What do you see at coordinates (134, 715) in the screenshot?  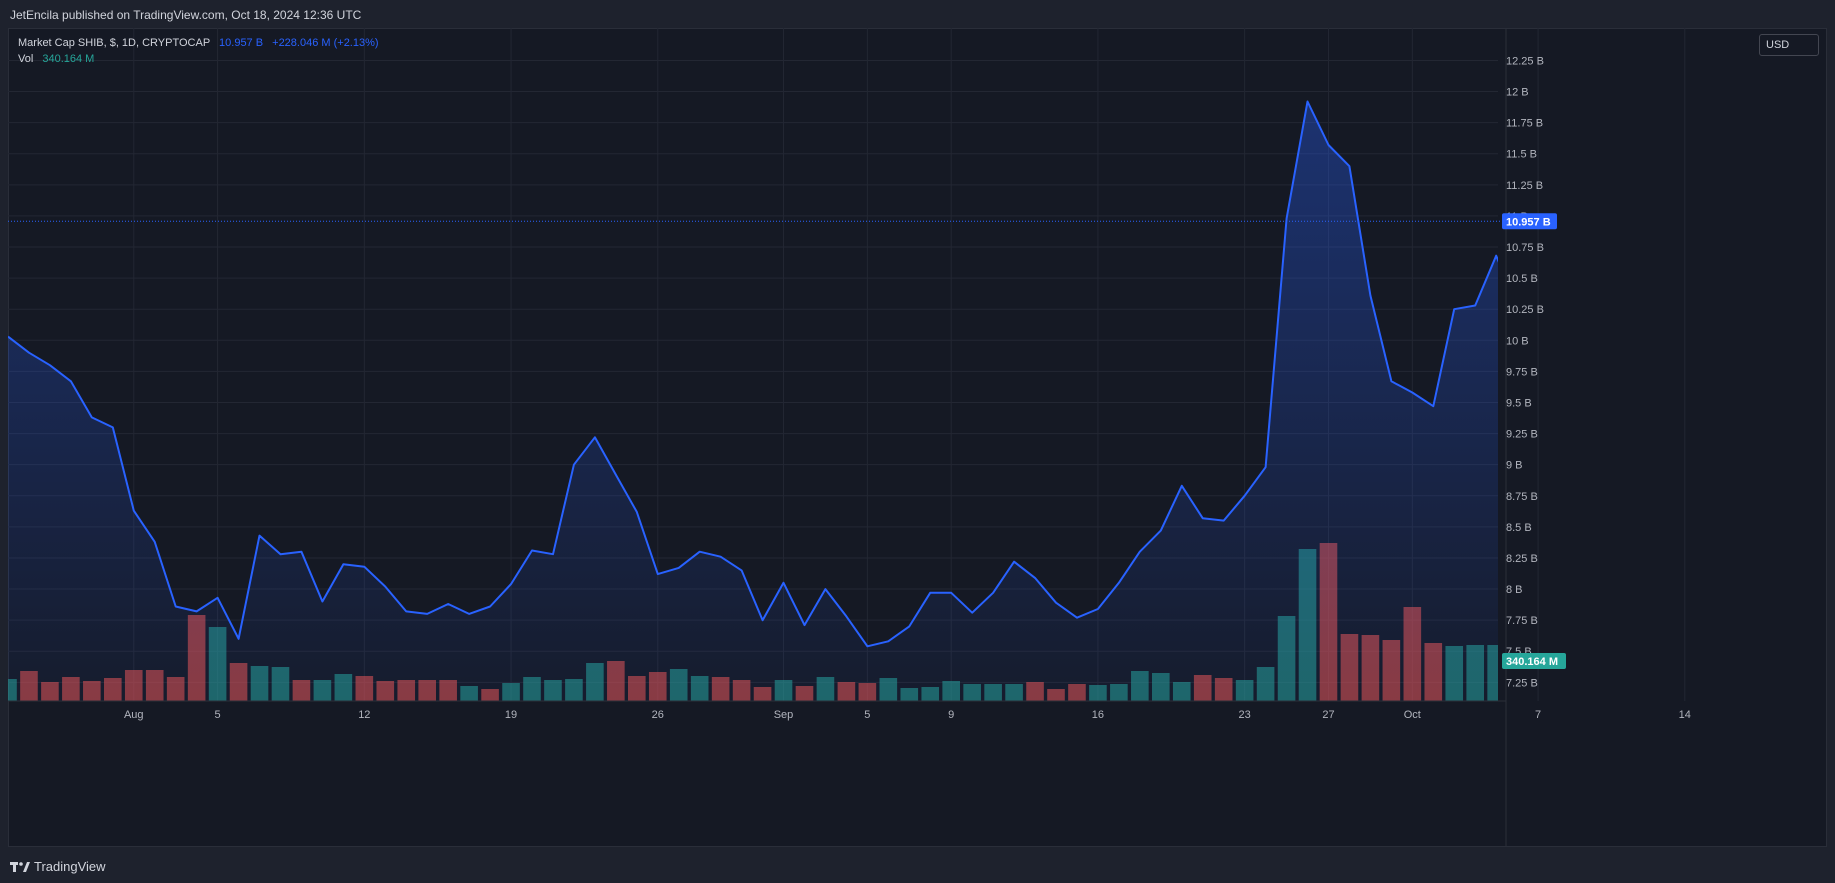 I see `x-tick-label: Aug` at bounding box center [134, 715].